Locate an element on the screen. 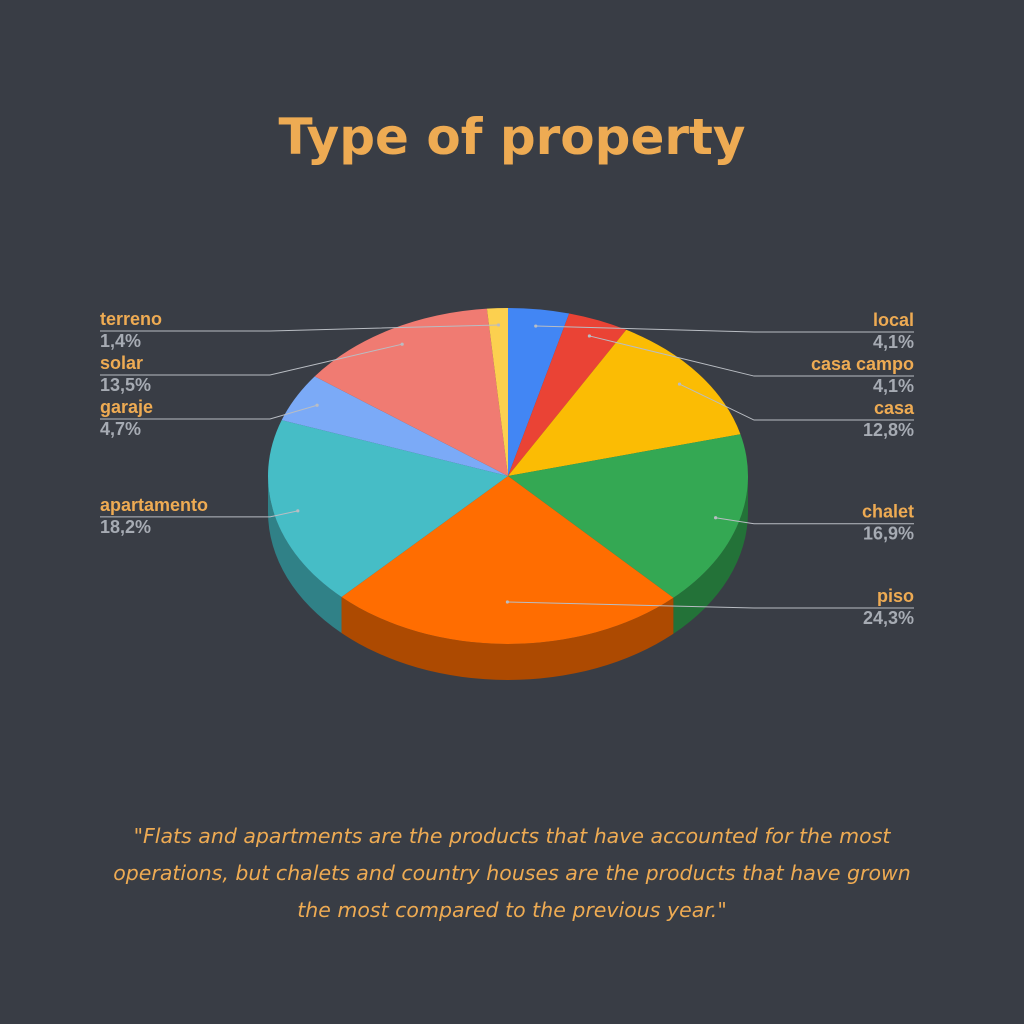 The width and height of the screenshot is (1024, 1024). leader-garaje is located at coordinates (209, 412).